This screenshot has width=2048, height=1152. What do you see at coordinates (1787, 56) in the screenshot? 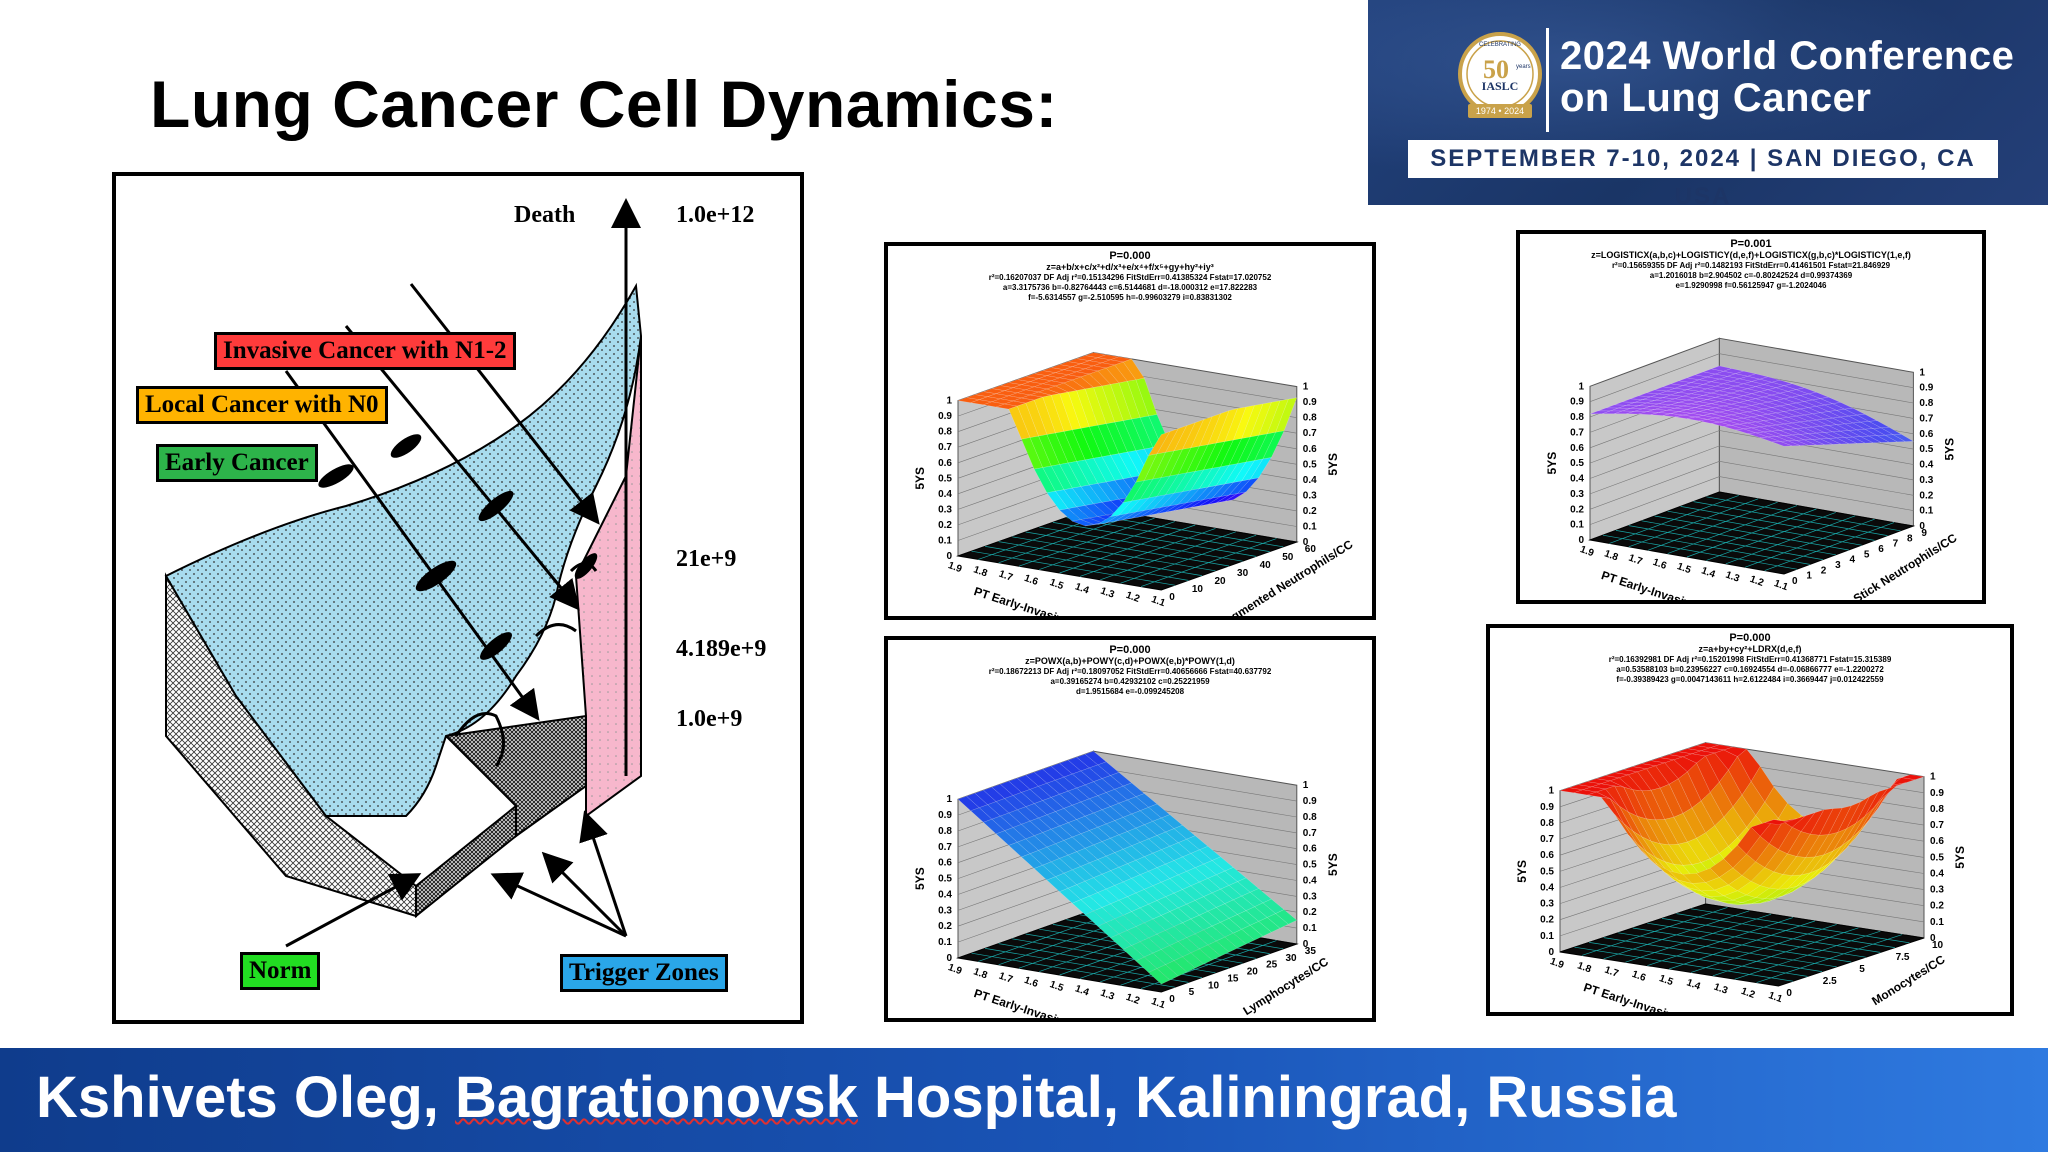
I see `conference-title-line1: 2024 World Conference` at bounding box center [1787, 56].